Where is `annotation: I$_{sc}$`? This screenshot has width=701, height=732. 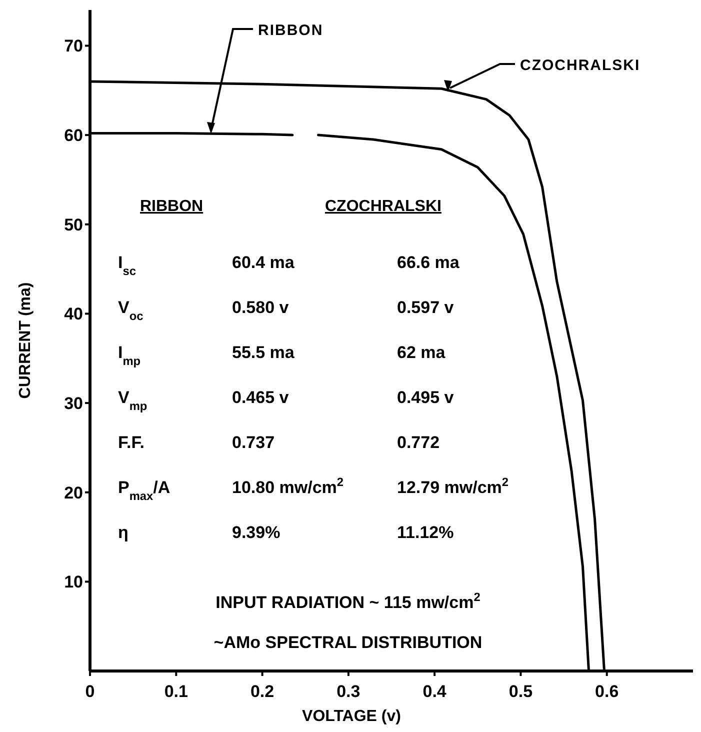 annotation: I$_{sc}$ is located at coordinates (127, 265).